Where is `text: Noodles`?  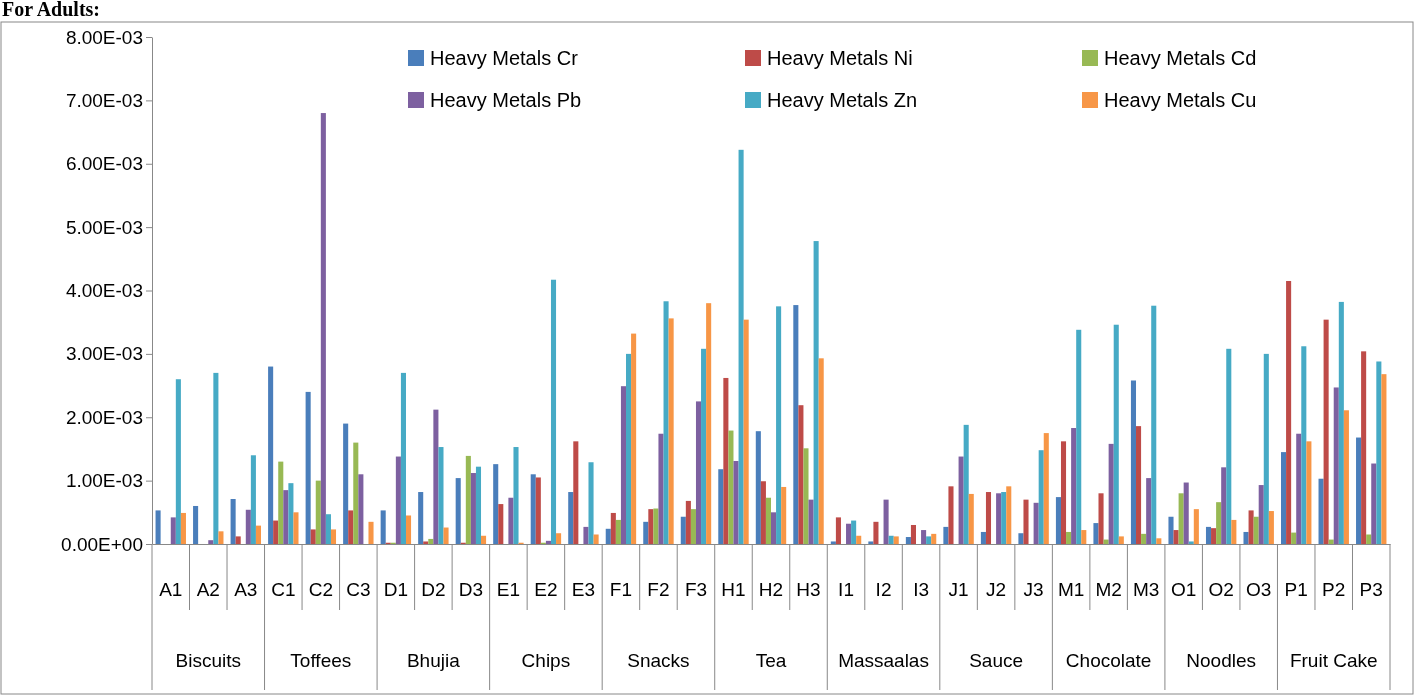 text: Noodles is located at coordinates (1221, 660).